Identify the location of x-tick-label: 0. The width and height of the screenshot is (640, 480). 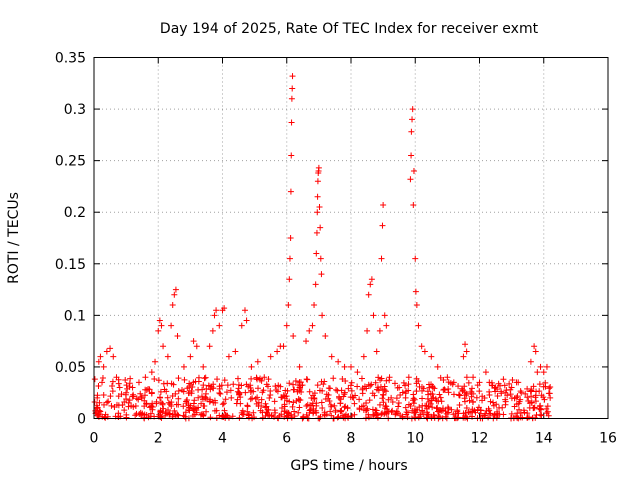
(94, 439).